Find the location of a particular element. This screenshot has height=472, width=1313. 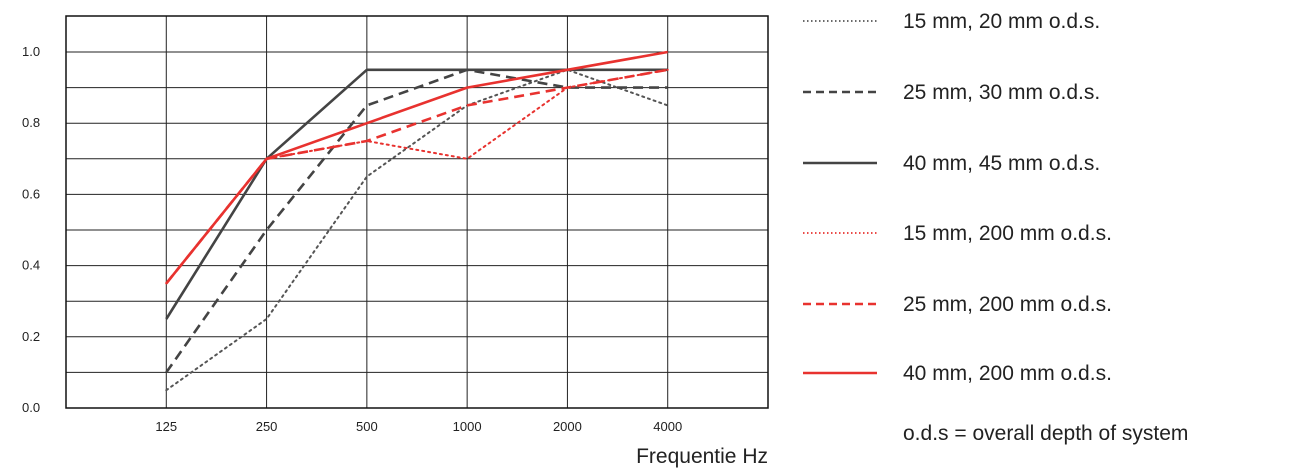

legend-note: o.d.s = overall depth of system is located at coordinates (1045, 433).